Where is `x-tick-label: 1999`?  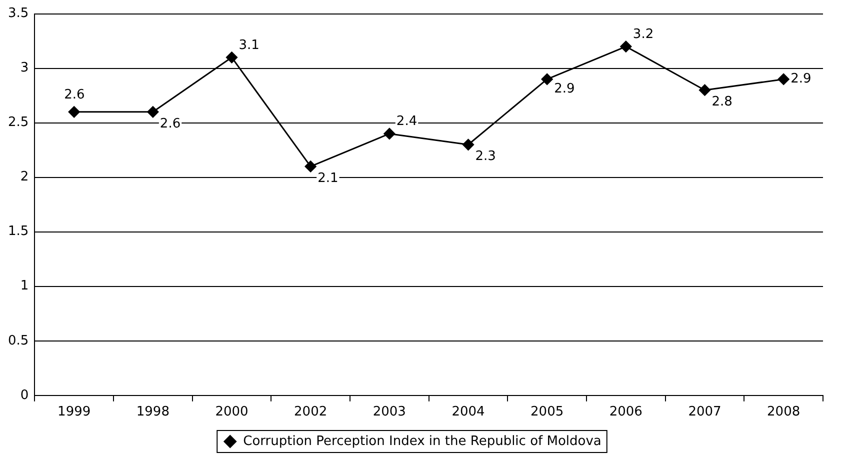 x-tick-label: 1999 is located at coordinates (74, 412).